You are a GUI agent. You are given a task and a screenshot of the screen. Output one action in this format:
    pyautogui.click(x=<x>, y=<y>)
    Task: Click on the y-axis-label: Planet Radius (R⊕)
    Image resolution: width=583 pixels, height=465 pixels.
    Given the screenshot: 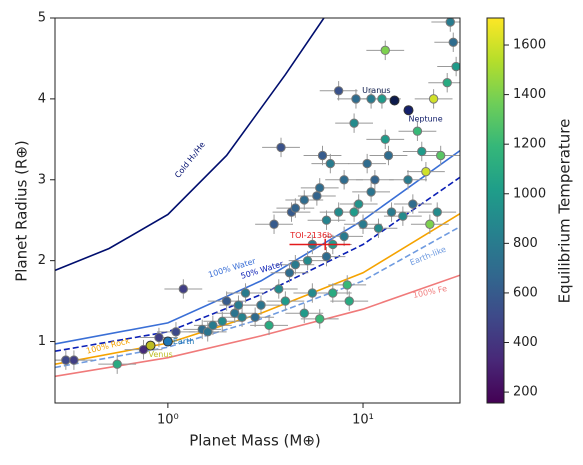 What is the action you would take?
    pyautogui.click(x=22, y=211)
    